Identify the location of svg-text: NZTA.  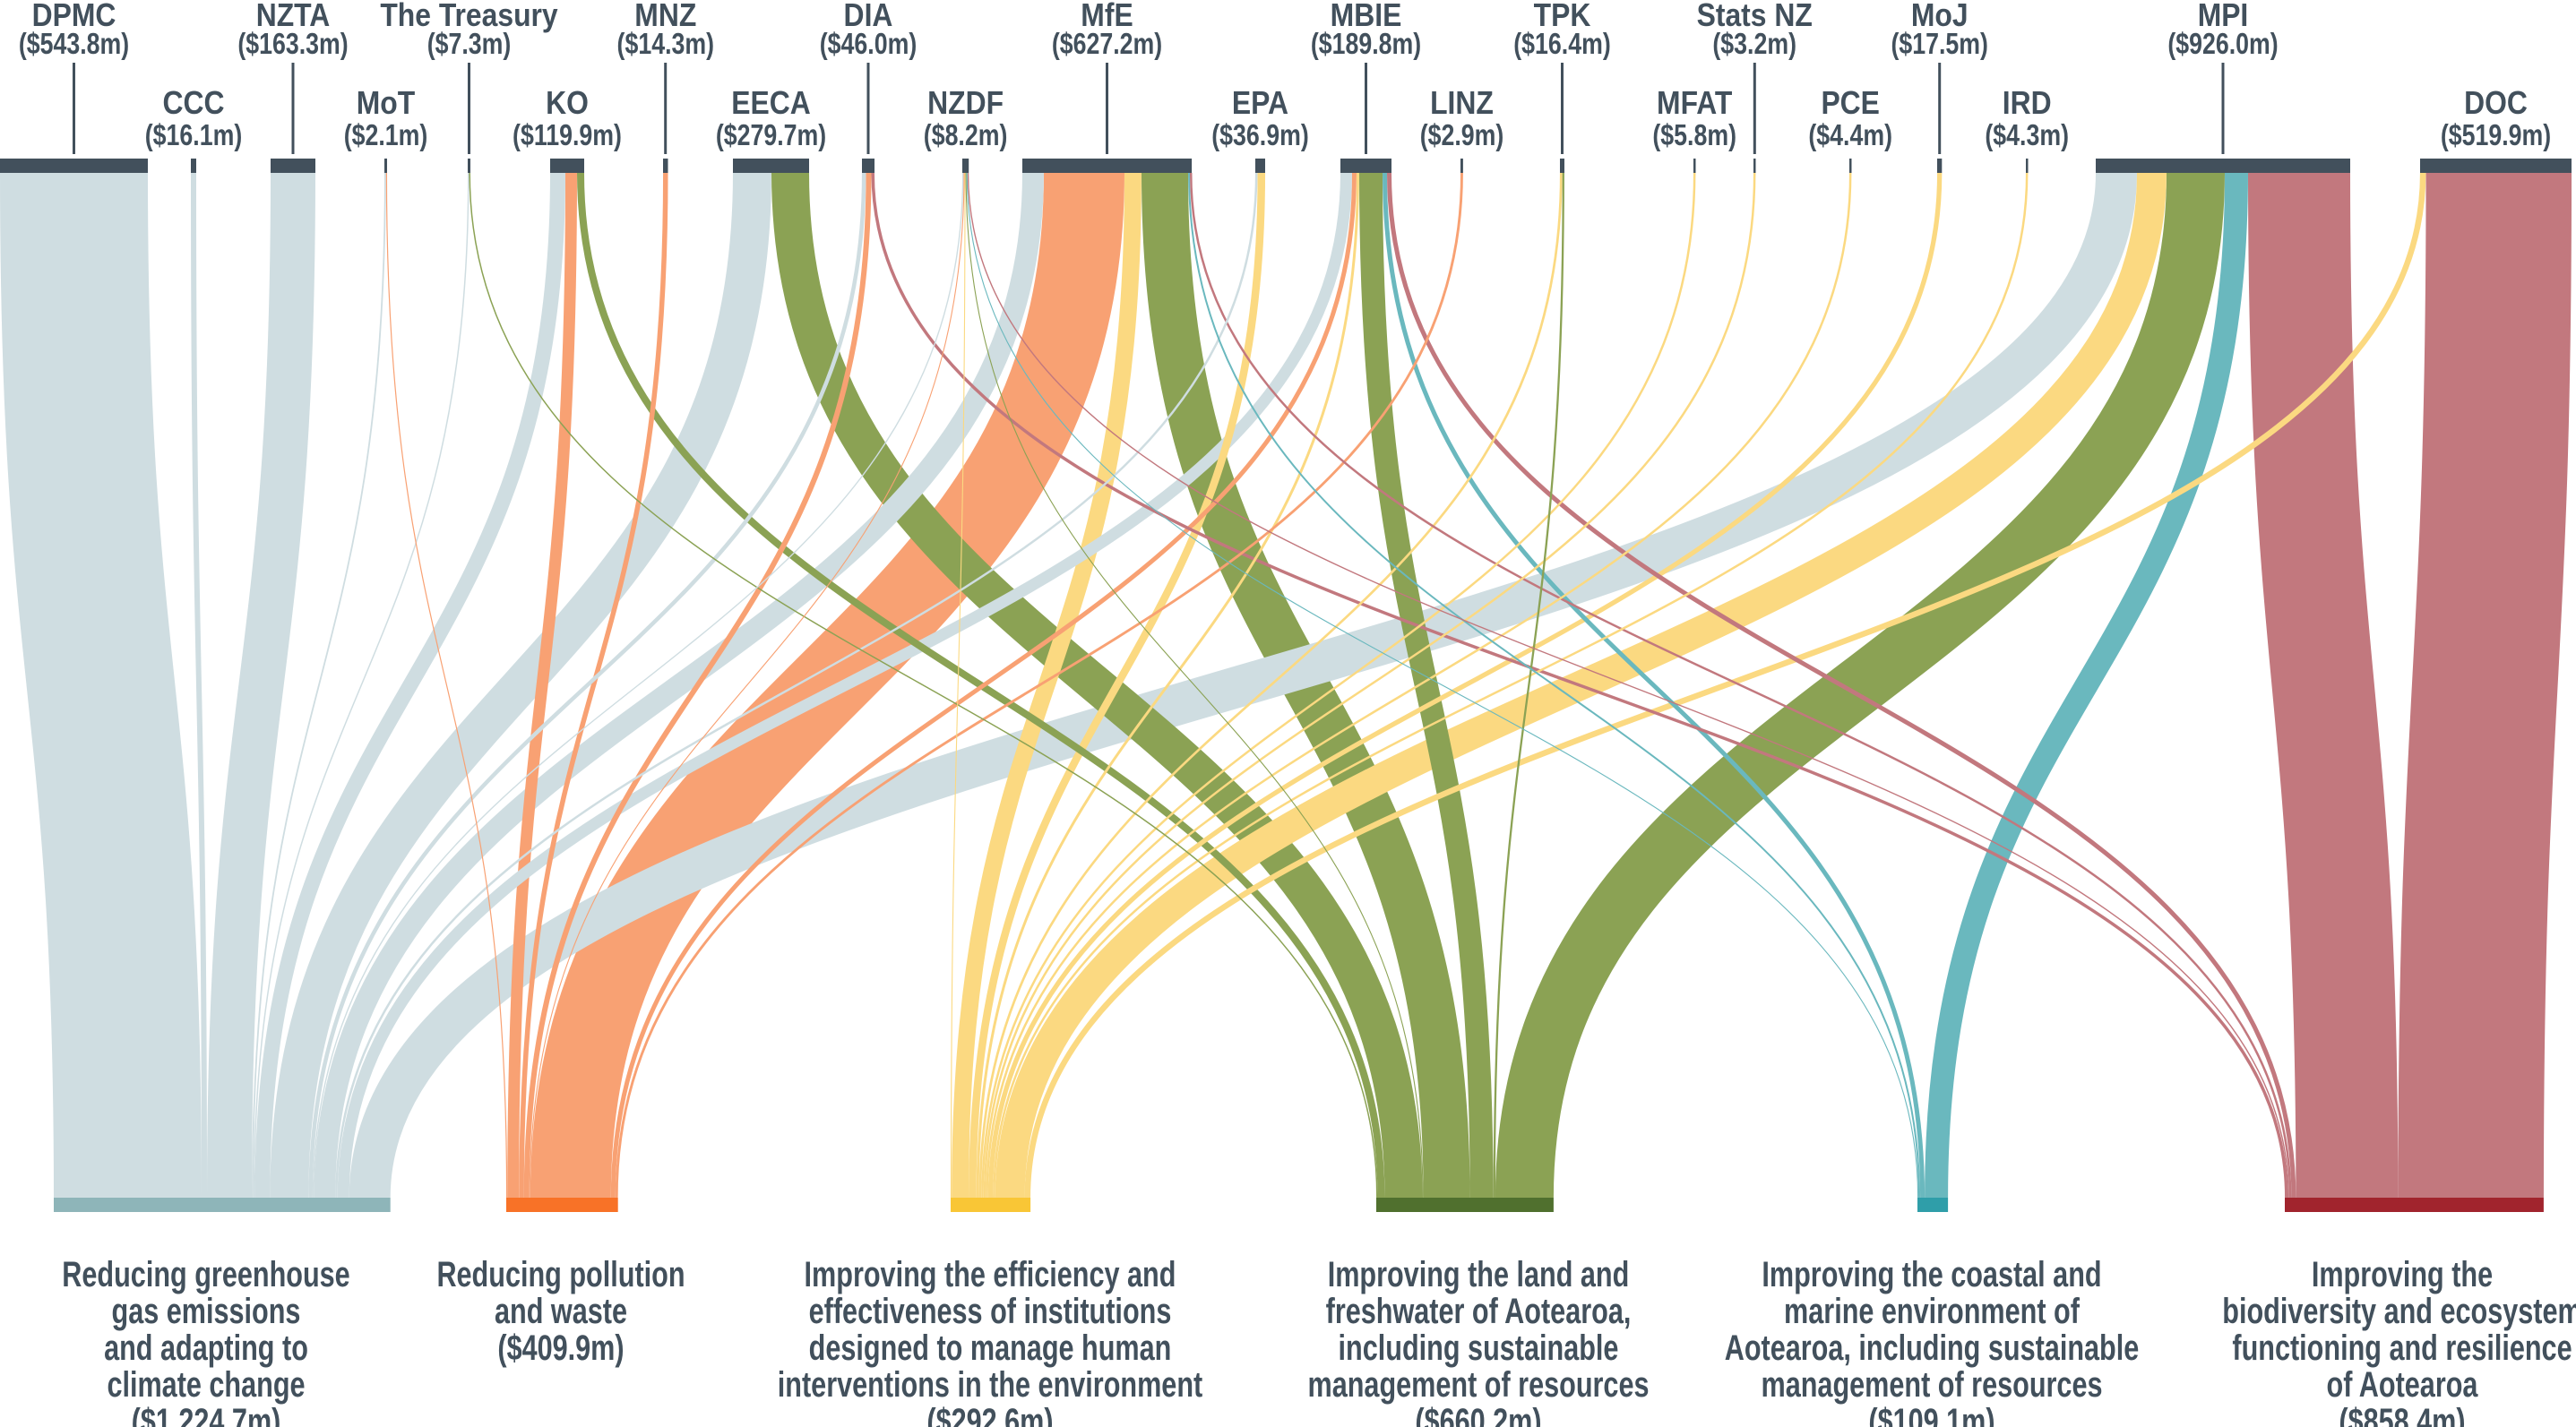
(293, 17).